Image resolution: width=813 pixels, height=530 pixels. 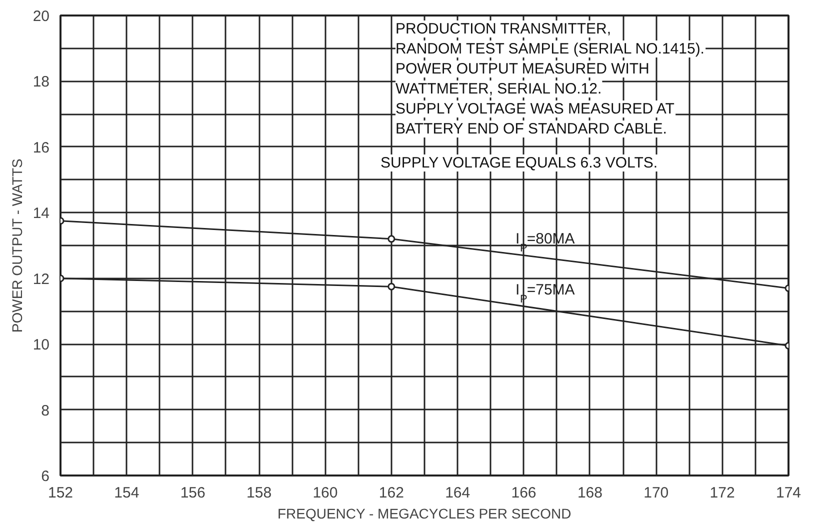 I want to click on x-tick-label: 164, so click(x=457, y=493).